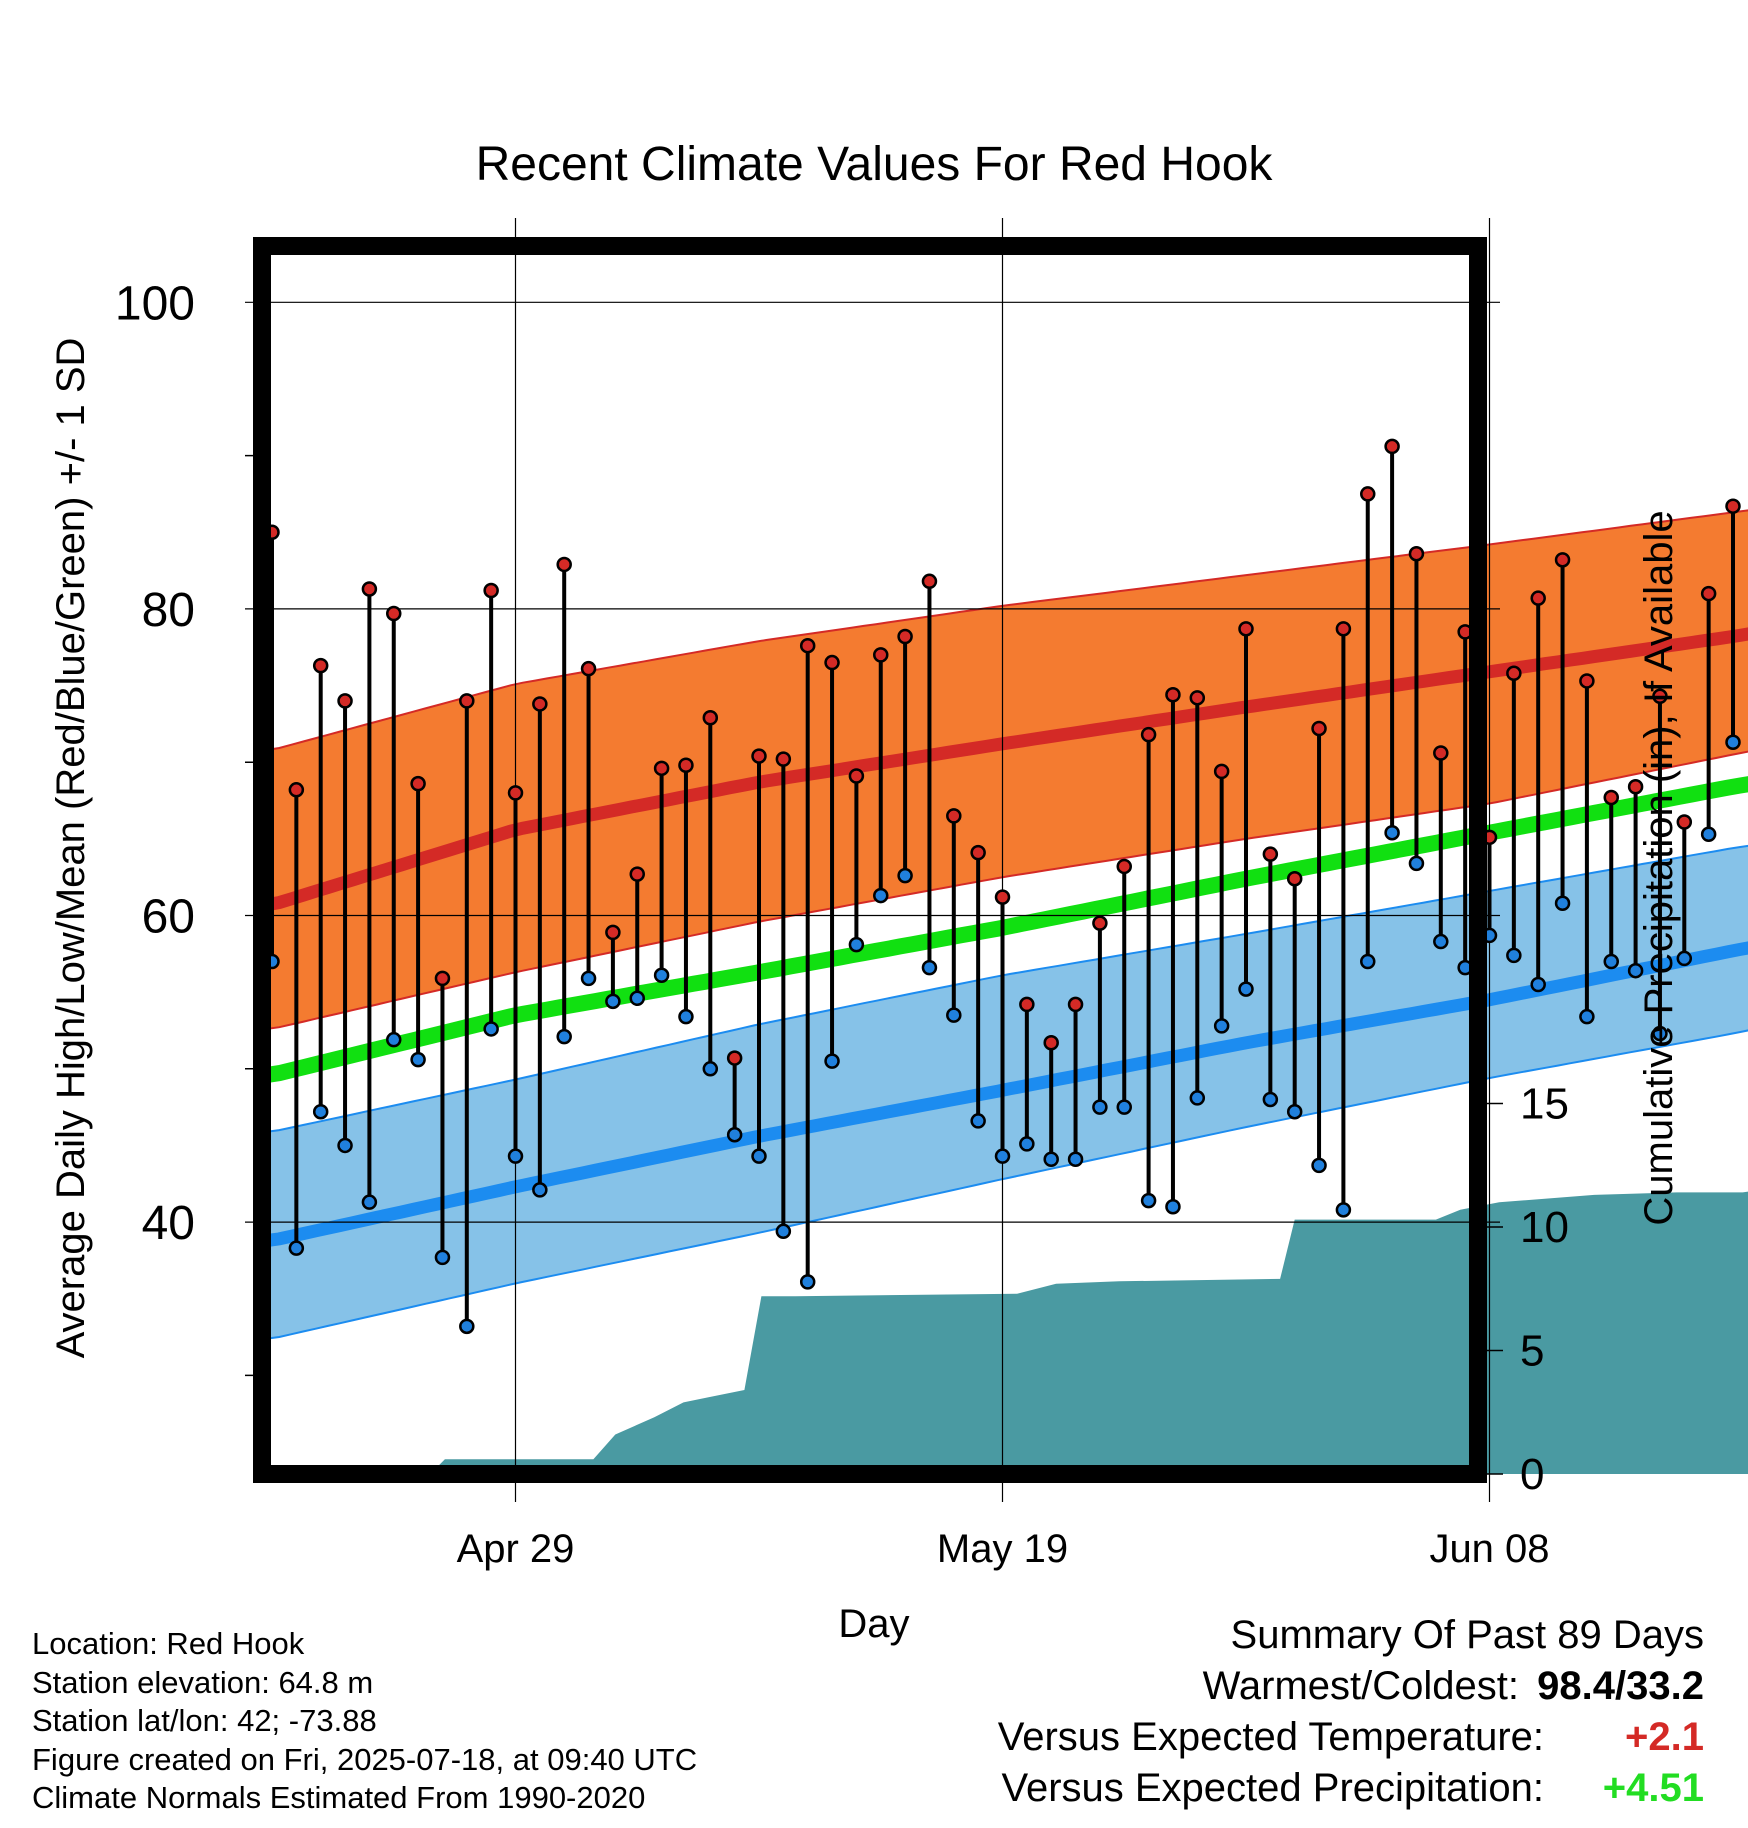 The image size is (1748, 1828). What do you see at coordinates (1532, 1351) in the screenshot?
I see `y2-tick-label: 5` at bounding box center [1532, 1351].